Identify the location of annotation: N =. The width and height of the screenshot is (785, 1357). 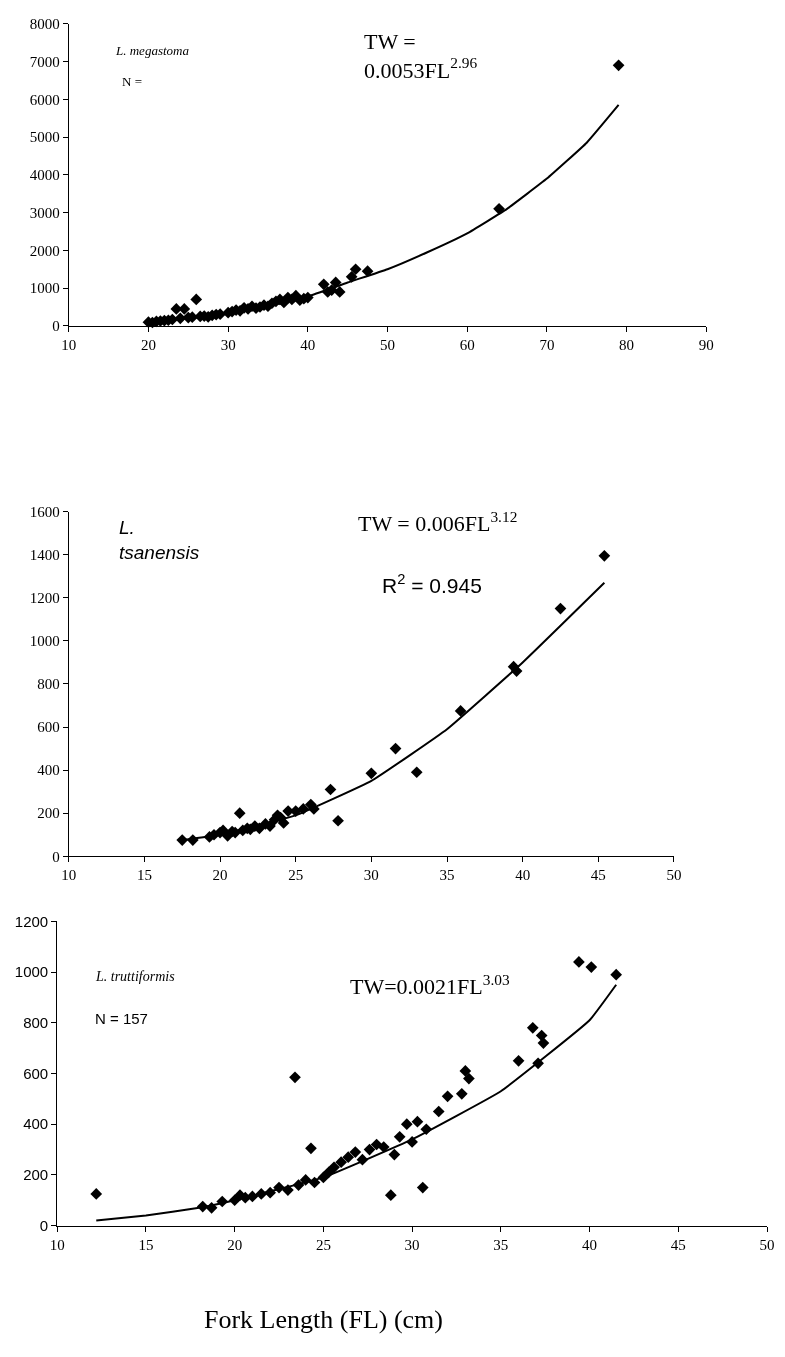
(132, 81).